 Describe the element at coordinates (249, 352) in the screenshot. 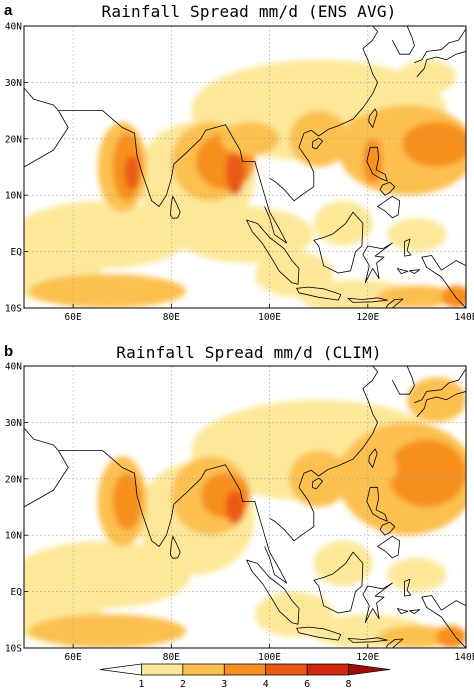

I see `panel-b-title: Rainfall Spread mm/d (CLIM)` at that location.